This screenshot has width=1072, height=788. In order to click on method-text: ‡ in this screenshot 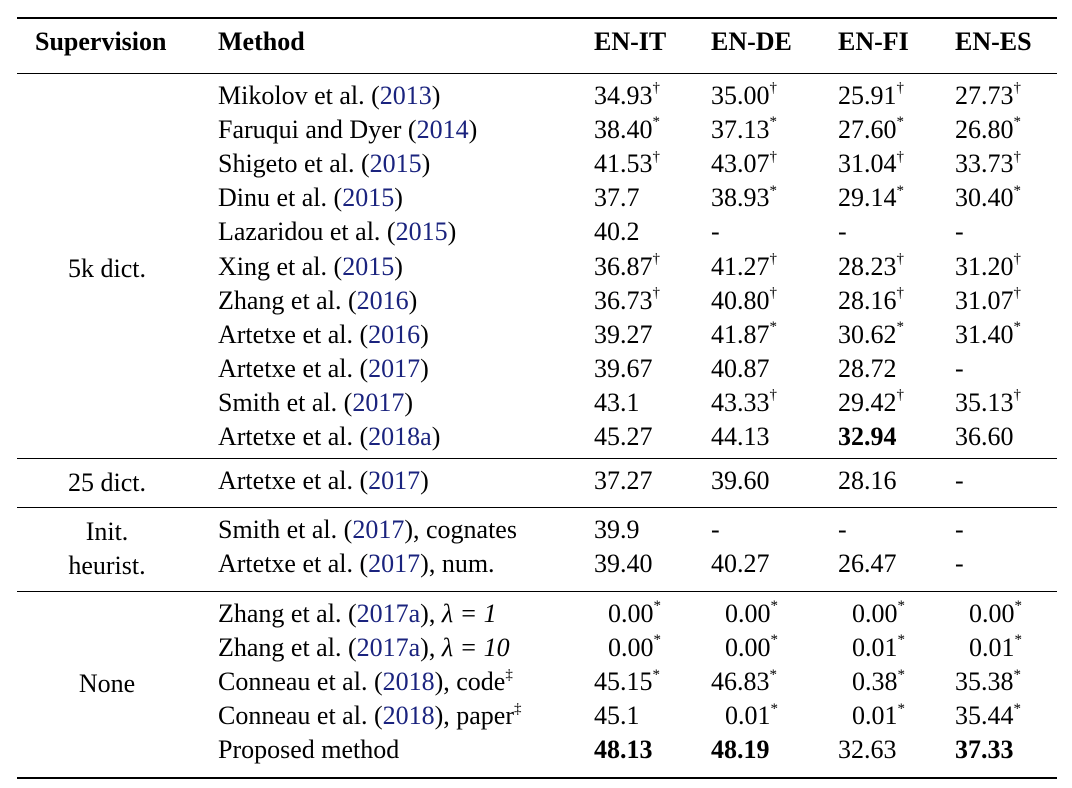, I will do `click(509, 674)`.